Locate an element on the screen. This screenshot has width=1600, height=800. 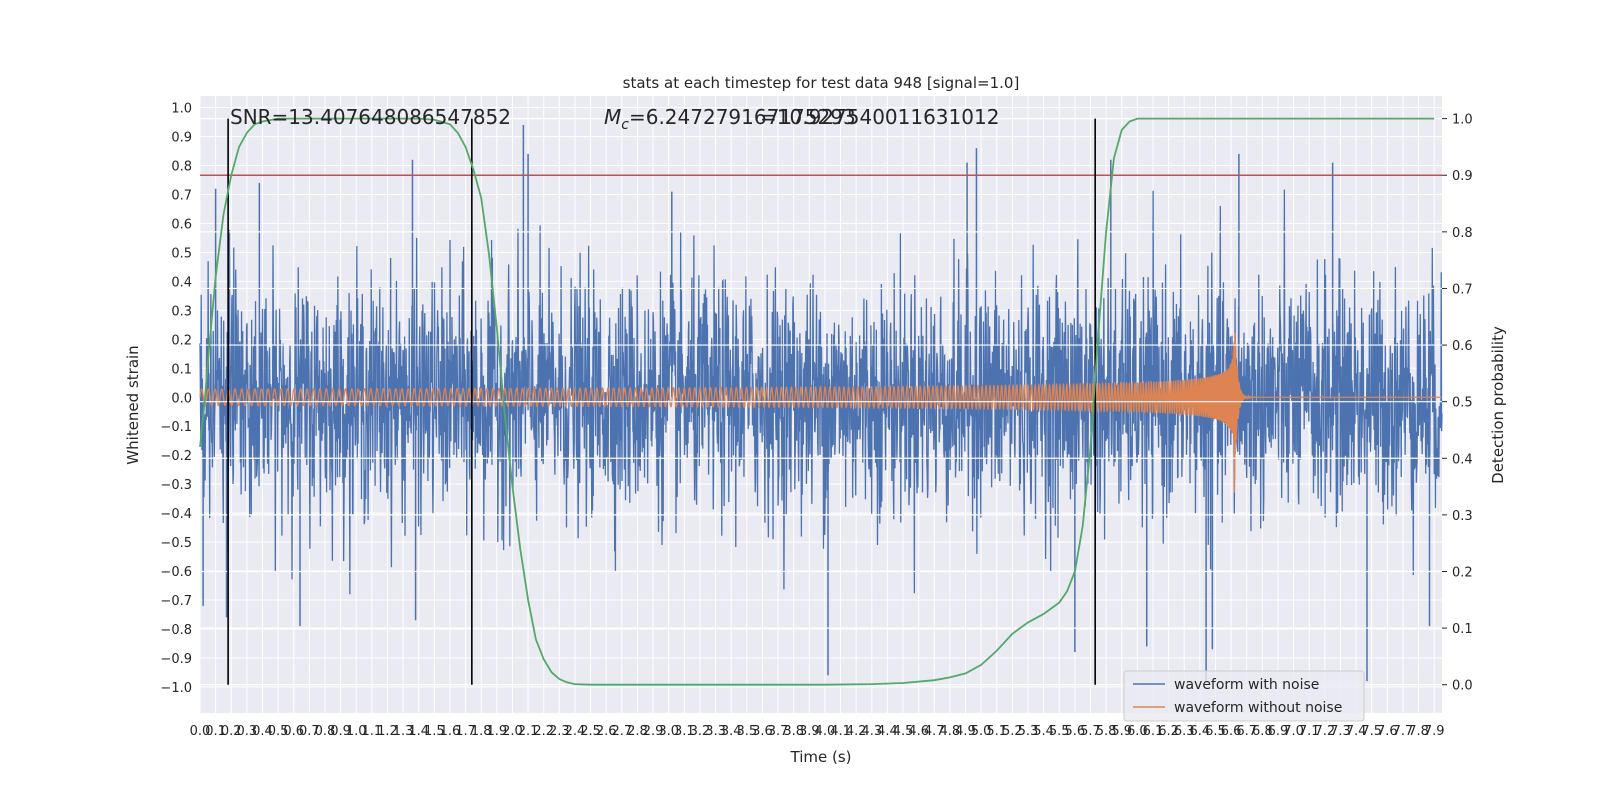
x-tick-label: 3.7 is located at coordinates (778, 731).